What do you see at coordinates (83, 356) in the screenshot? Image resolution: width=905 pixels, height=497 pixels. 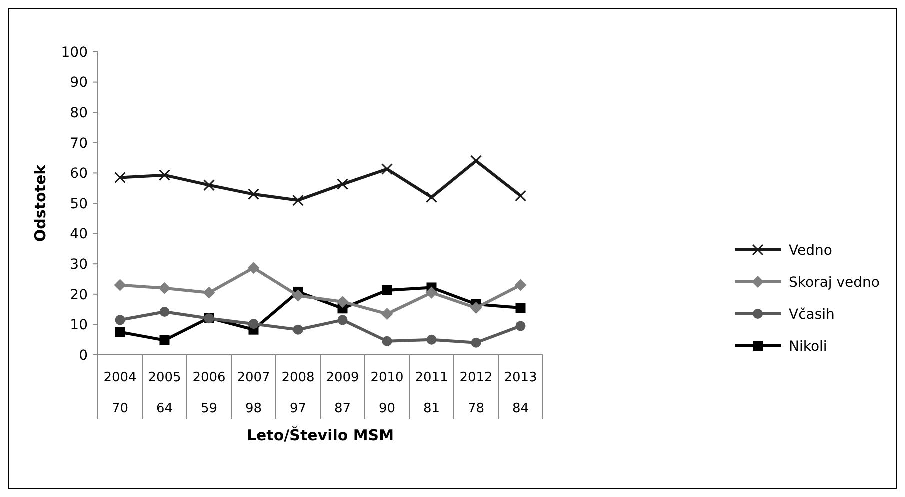 I see `y-tick-label: 0` at bounding box center [83, 356].